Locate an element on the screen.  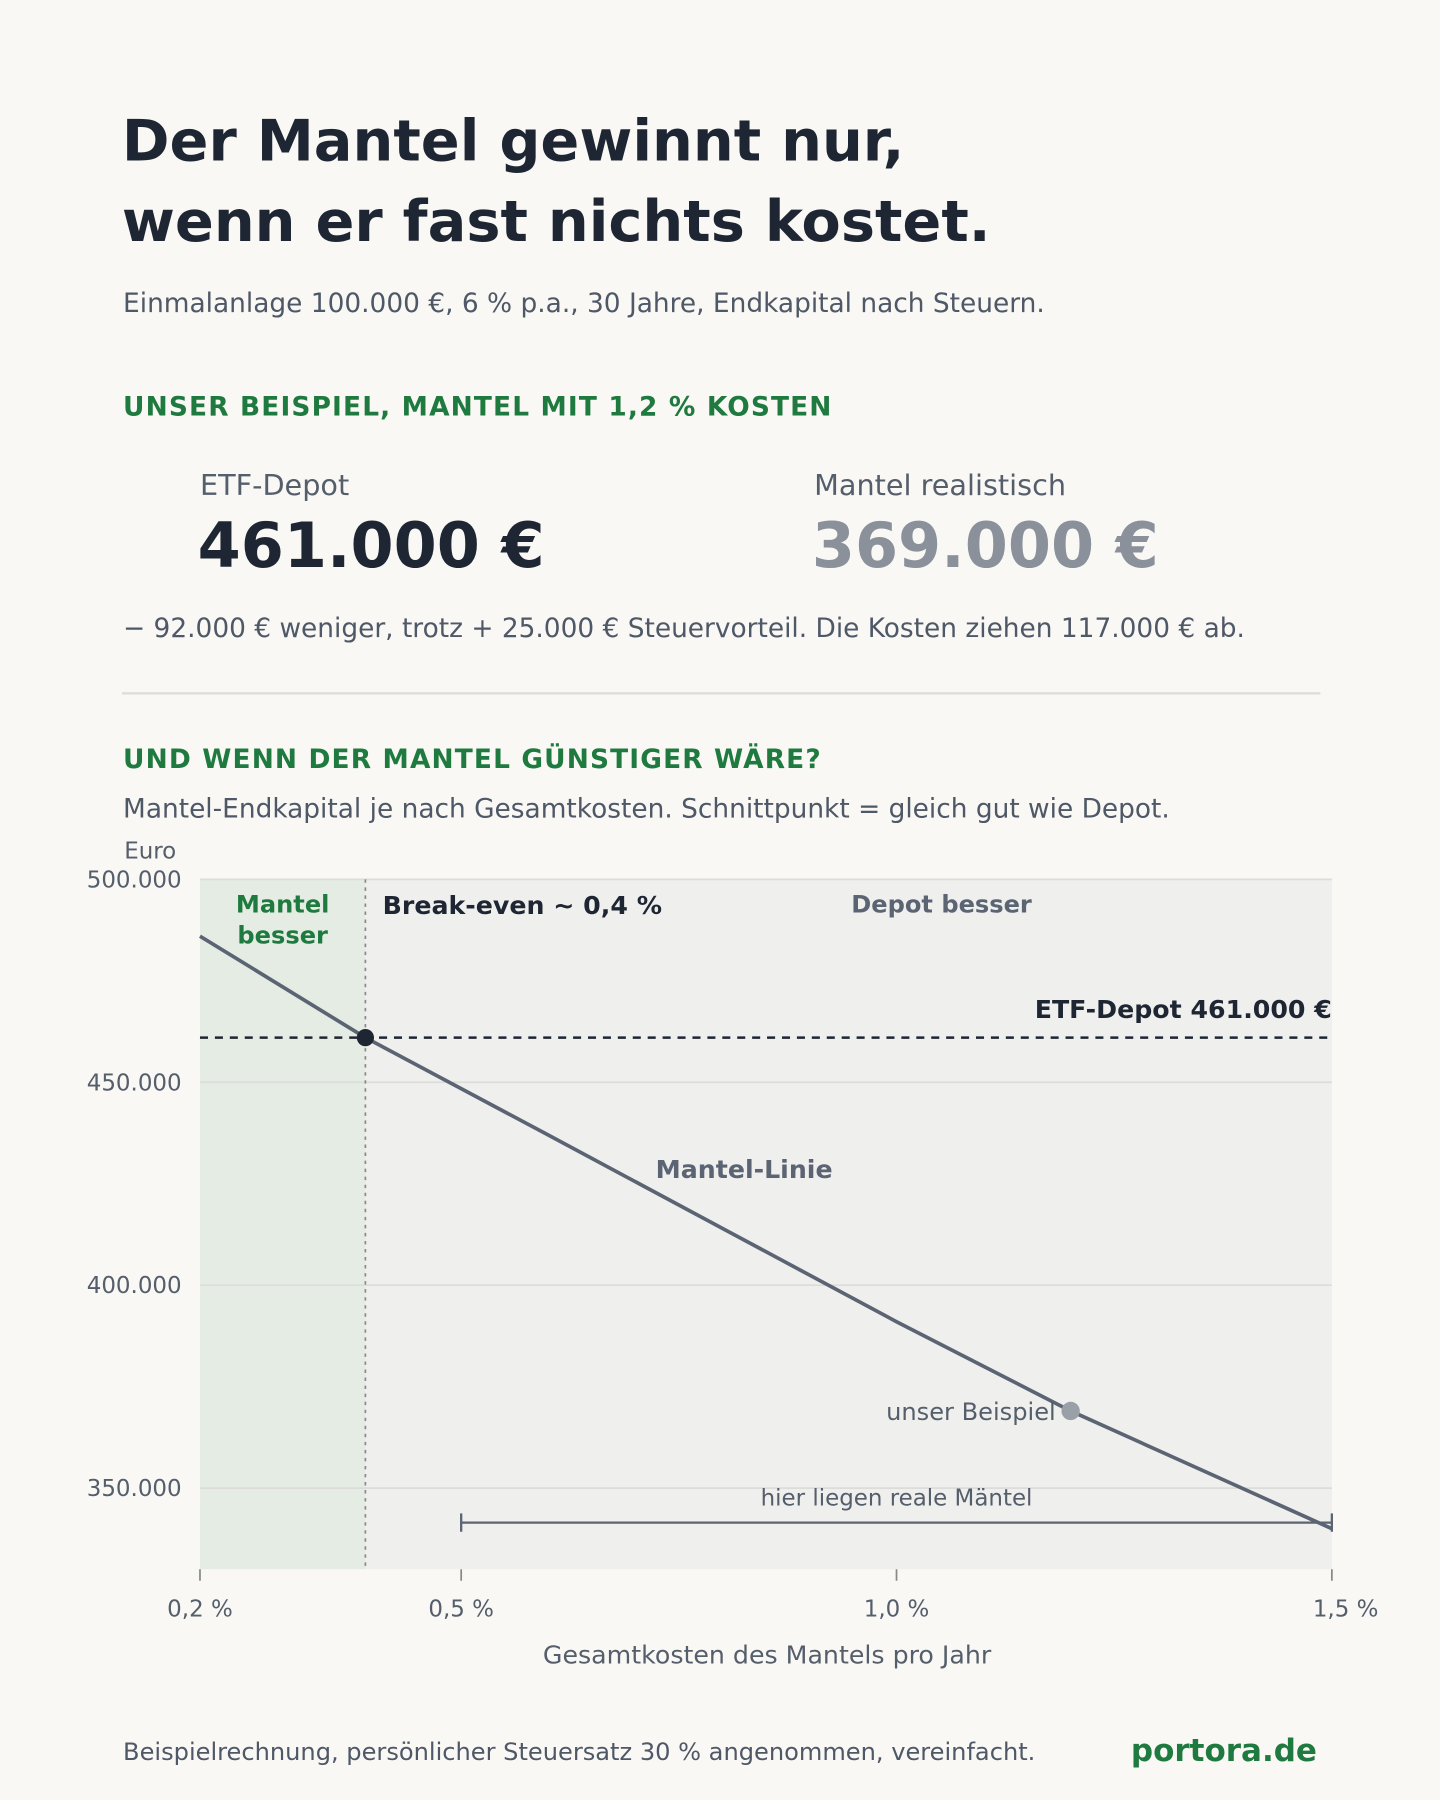
reference-label: ETF-Depot 461.000 € is located at coordinates (1183, 1009).